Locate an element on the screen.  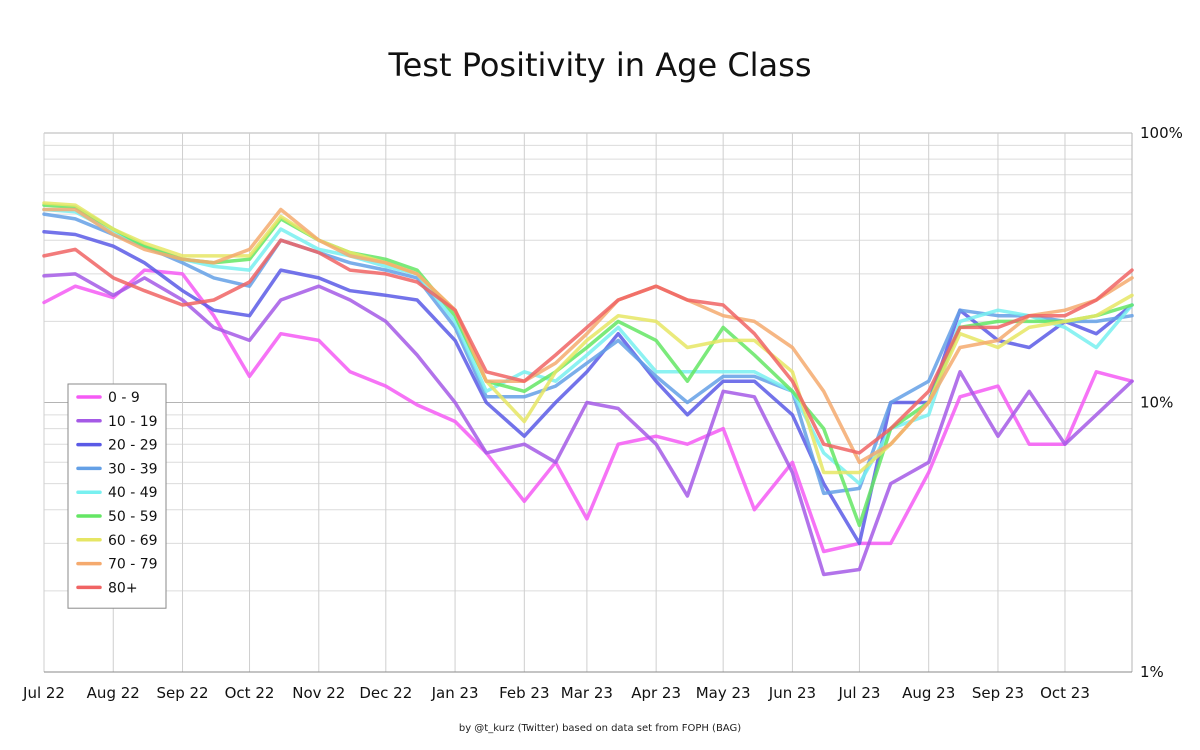
legend-item: 20 - 29 is located at coordinates (117, 446).